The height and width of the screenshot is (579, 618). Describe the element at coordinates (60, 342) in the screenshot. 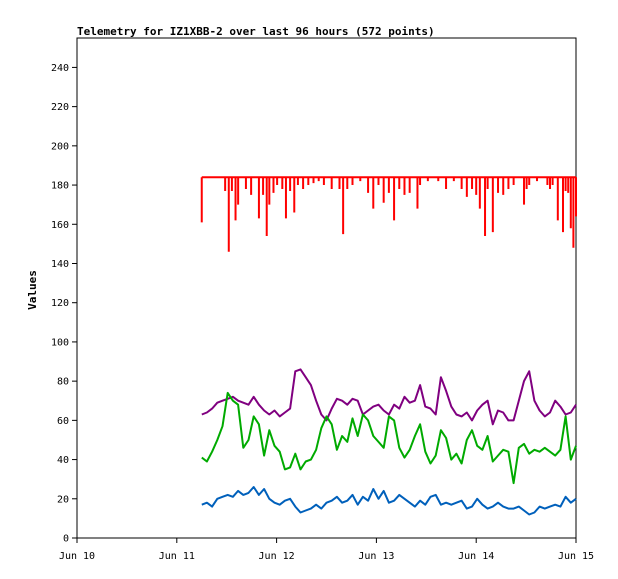

I see `y-tick-label: 100` at that location.